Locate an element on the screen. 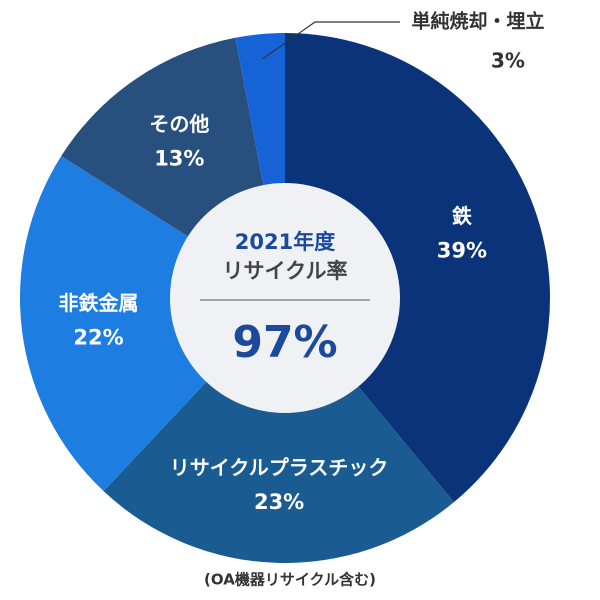  value-label: 39% is located at coordinates (462, 250).